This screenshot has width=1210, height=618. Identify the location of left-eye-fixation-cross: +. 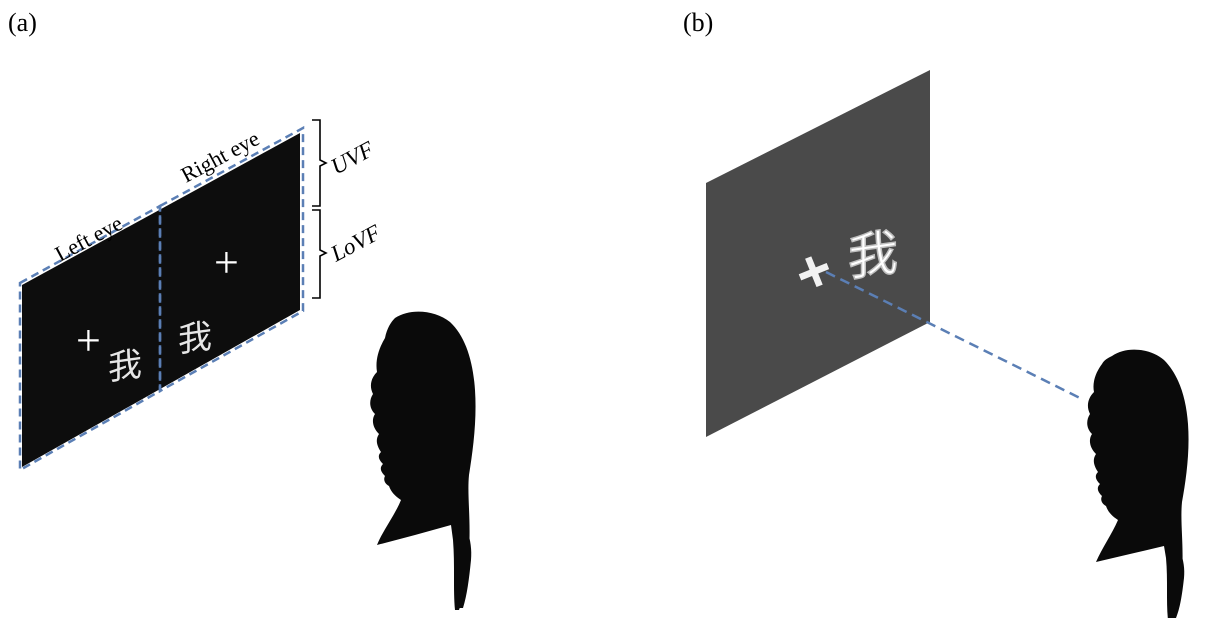
(88, 340).